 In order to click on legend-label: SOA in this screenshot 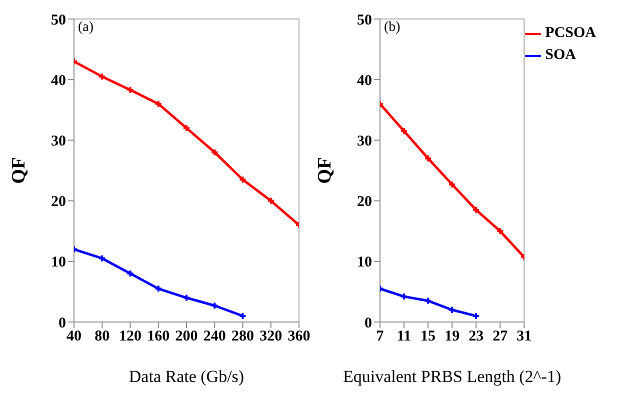, I will do `click(560, 55)`.